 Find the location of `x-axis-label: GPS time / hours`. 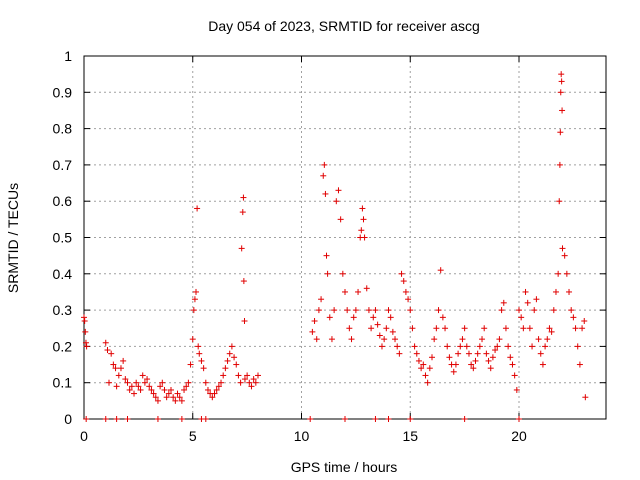

x-axis-label: GPS time / hours is located at coordinates (344, 467).